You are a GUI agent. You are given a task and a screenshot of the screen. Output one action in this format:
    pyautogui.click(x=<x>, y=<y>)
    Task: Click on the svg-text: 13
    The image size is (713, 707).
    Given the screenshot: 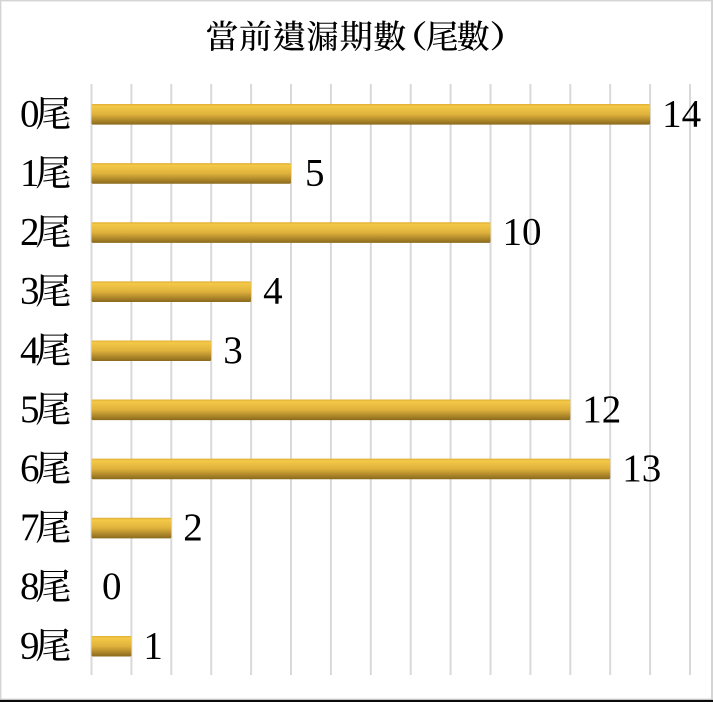 What is the action you would take?
    pyautogui.click(x=641, y=468)
    